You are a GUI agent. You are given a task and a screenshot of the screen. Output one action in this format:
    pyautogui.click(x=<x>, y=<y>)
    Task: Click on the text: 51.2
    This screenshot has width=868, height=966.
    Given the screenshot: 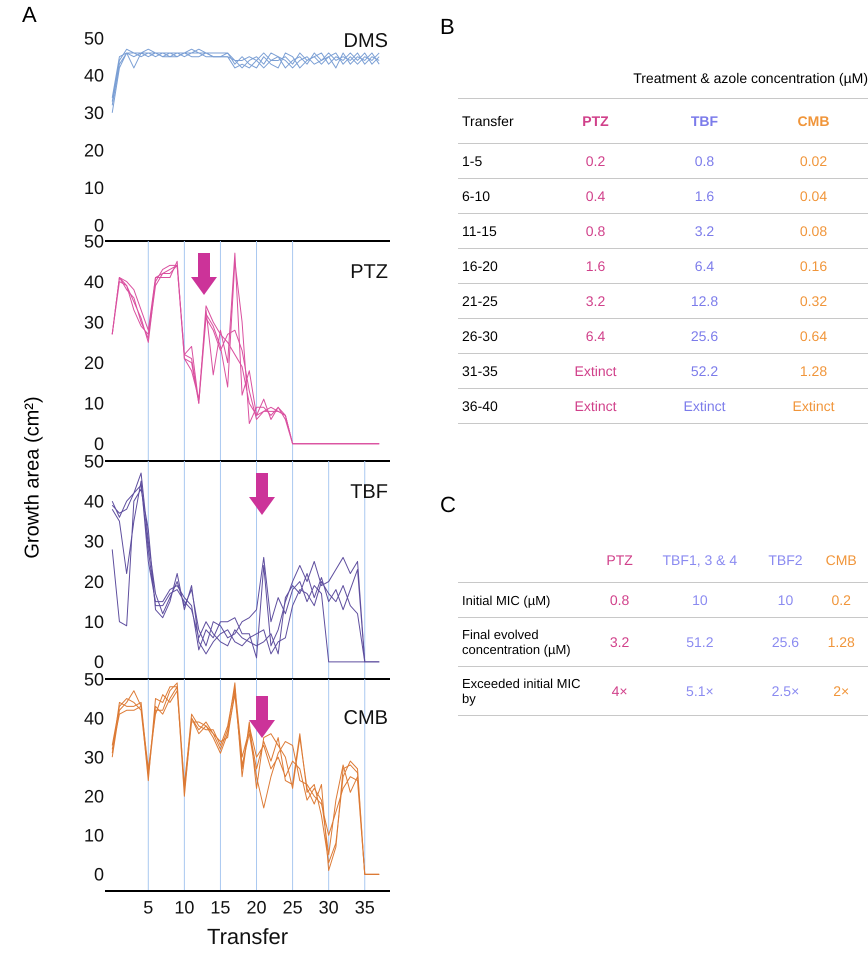 What is the action you would take?
    pyautogui.click(x=700, y=642)
    